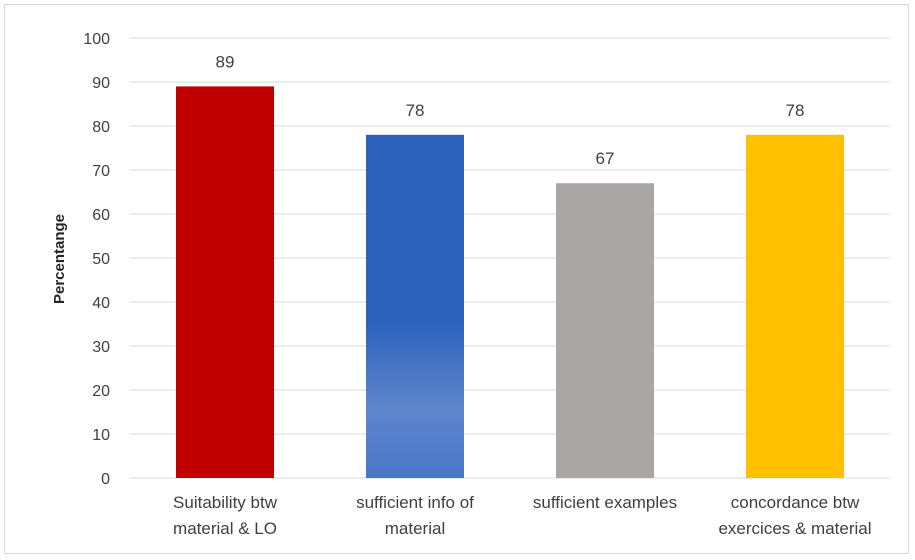 This screenshot has width=915, height=560. I want to click on y-axis-title: Percentange, so click(59, 259).